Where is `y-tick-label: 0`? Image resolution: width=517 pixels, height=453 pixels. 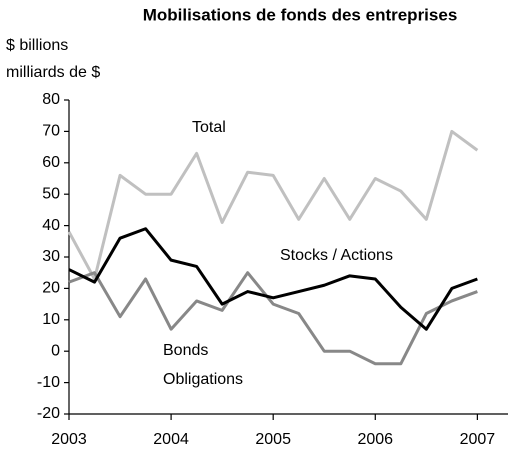
y-tick-label: 0 is located at coordinates (55, 350).